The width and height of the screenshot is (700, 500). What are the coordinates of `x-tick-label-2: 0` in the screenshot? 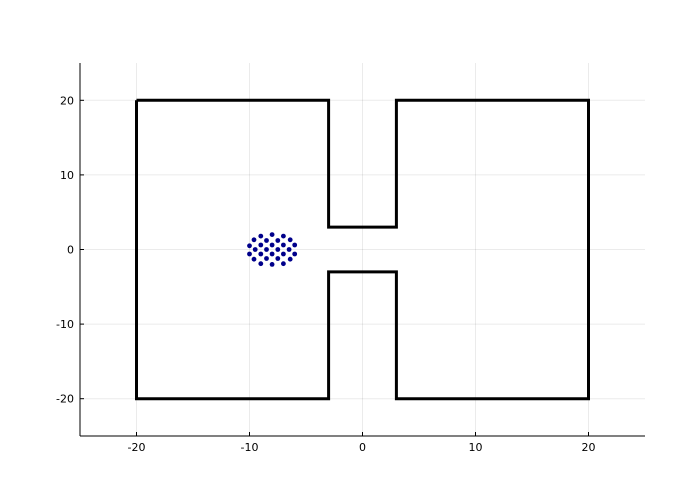 It's located at (362, 447).